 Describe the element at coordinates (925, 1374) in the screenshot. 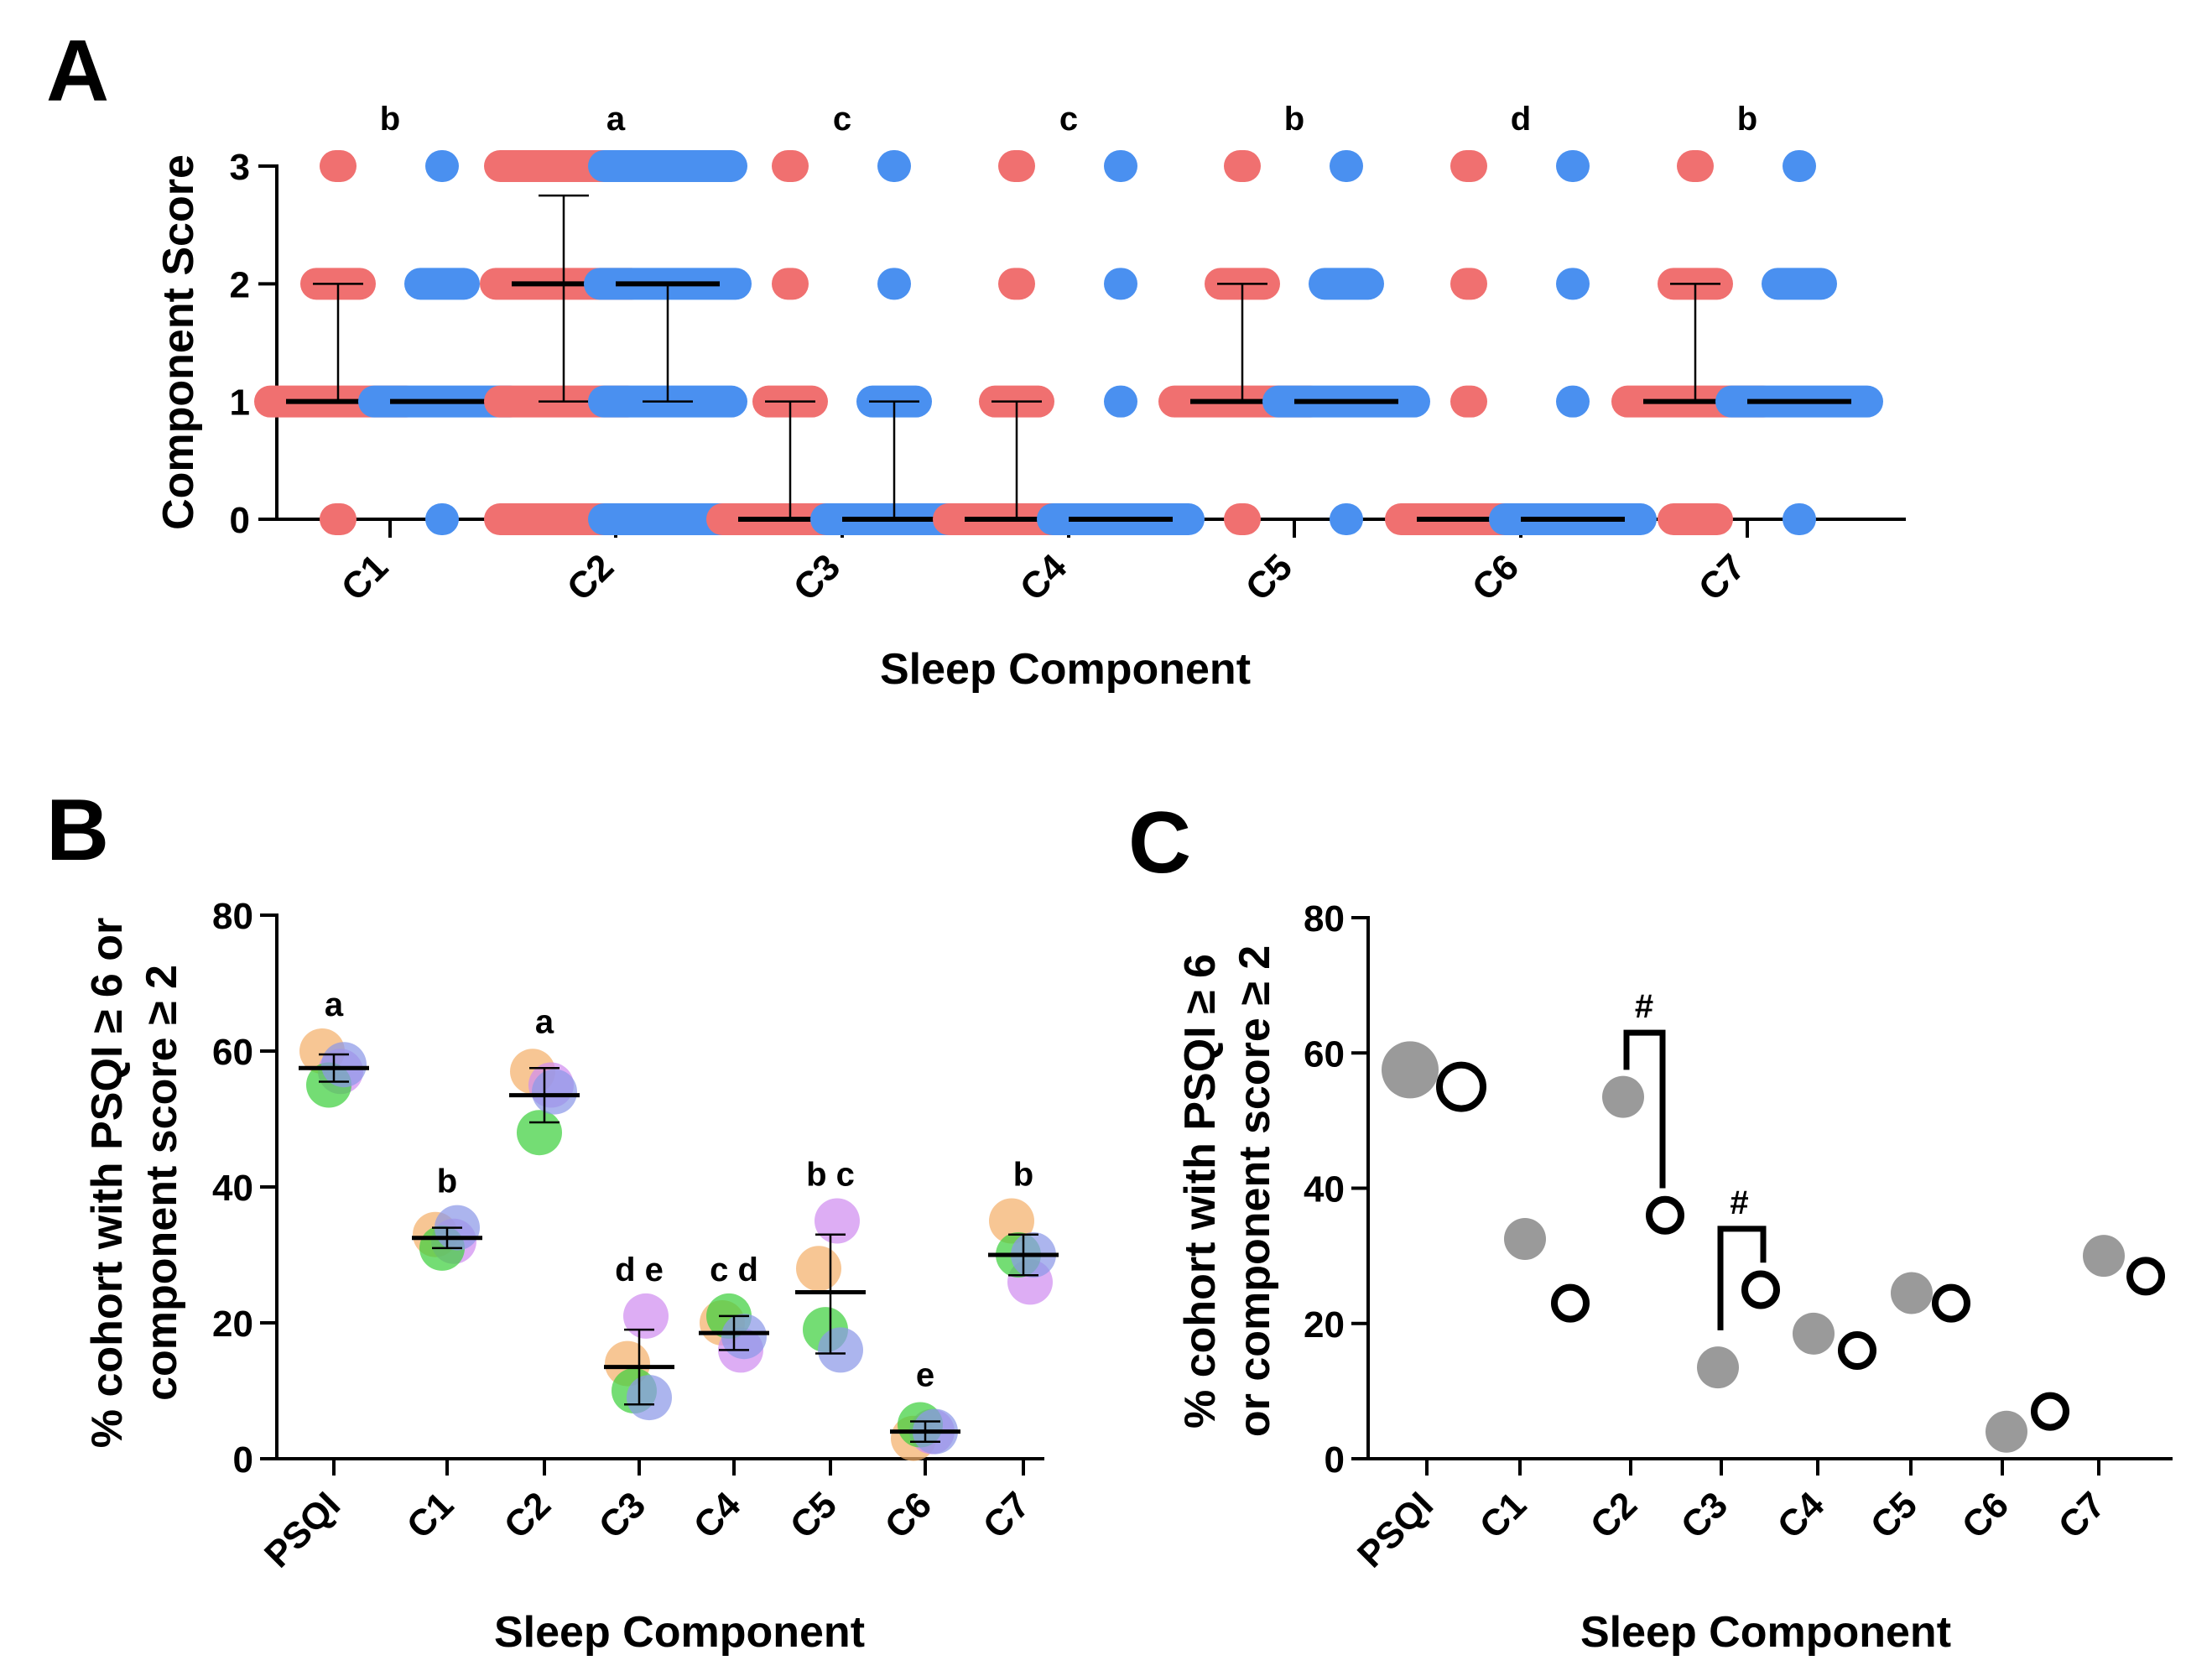

I see `significance-letter: e` at that location.